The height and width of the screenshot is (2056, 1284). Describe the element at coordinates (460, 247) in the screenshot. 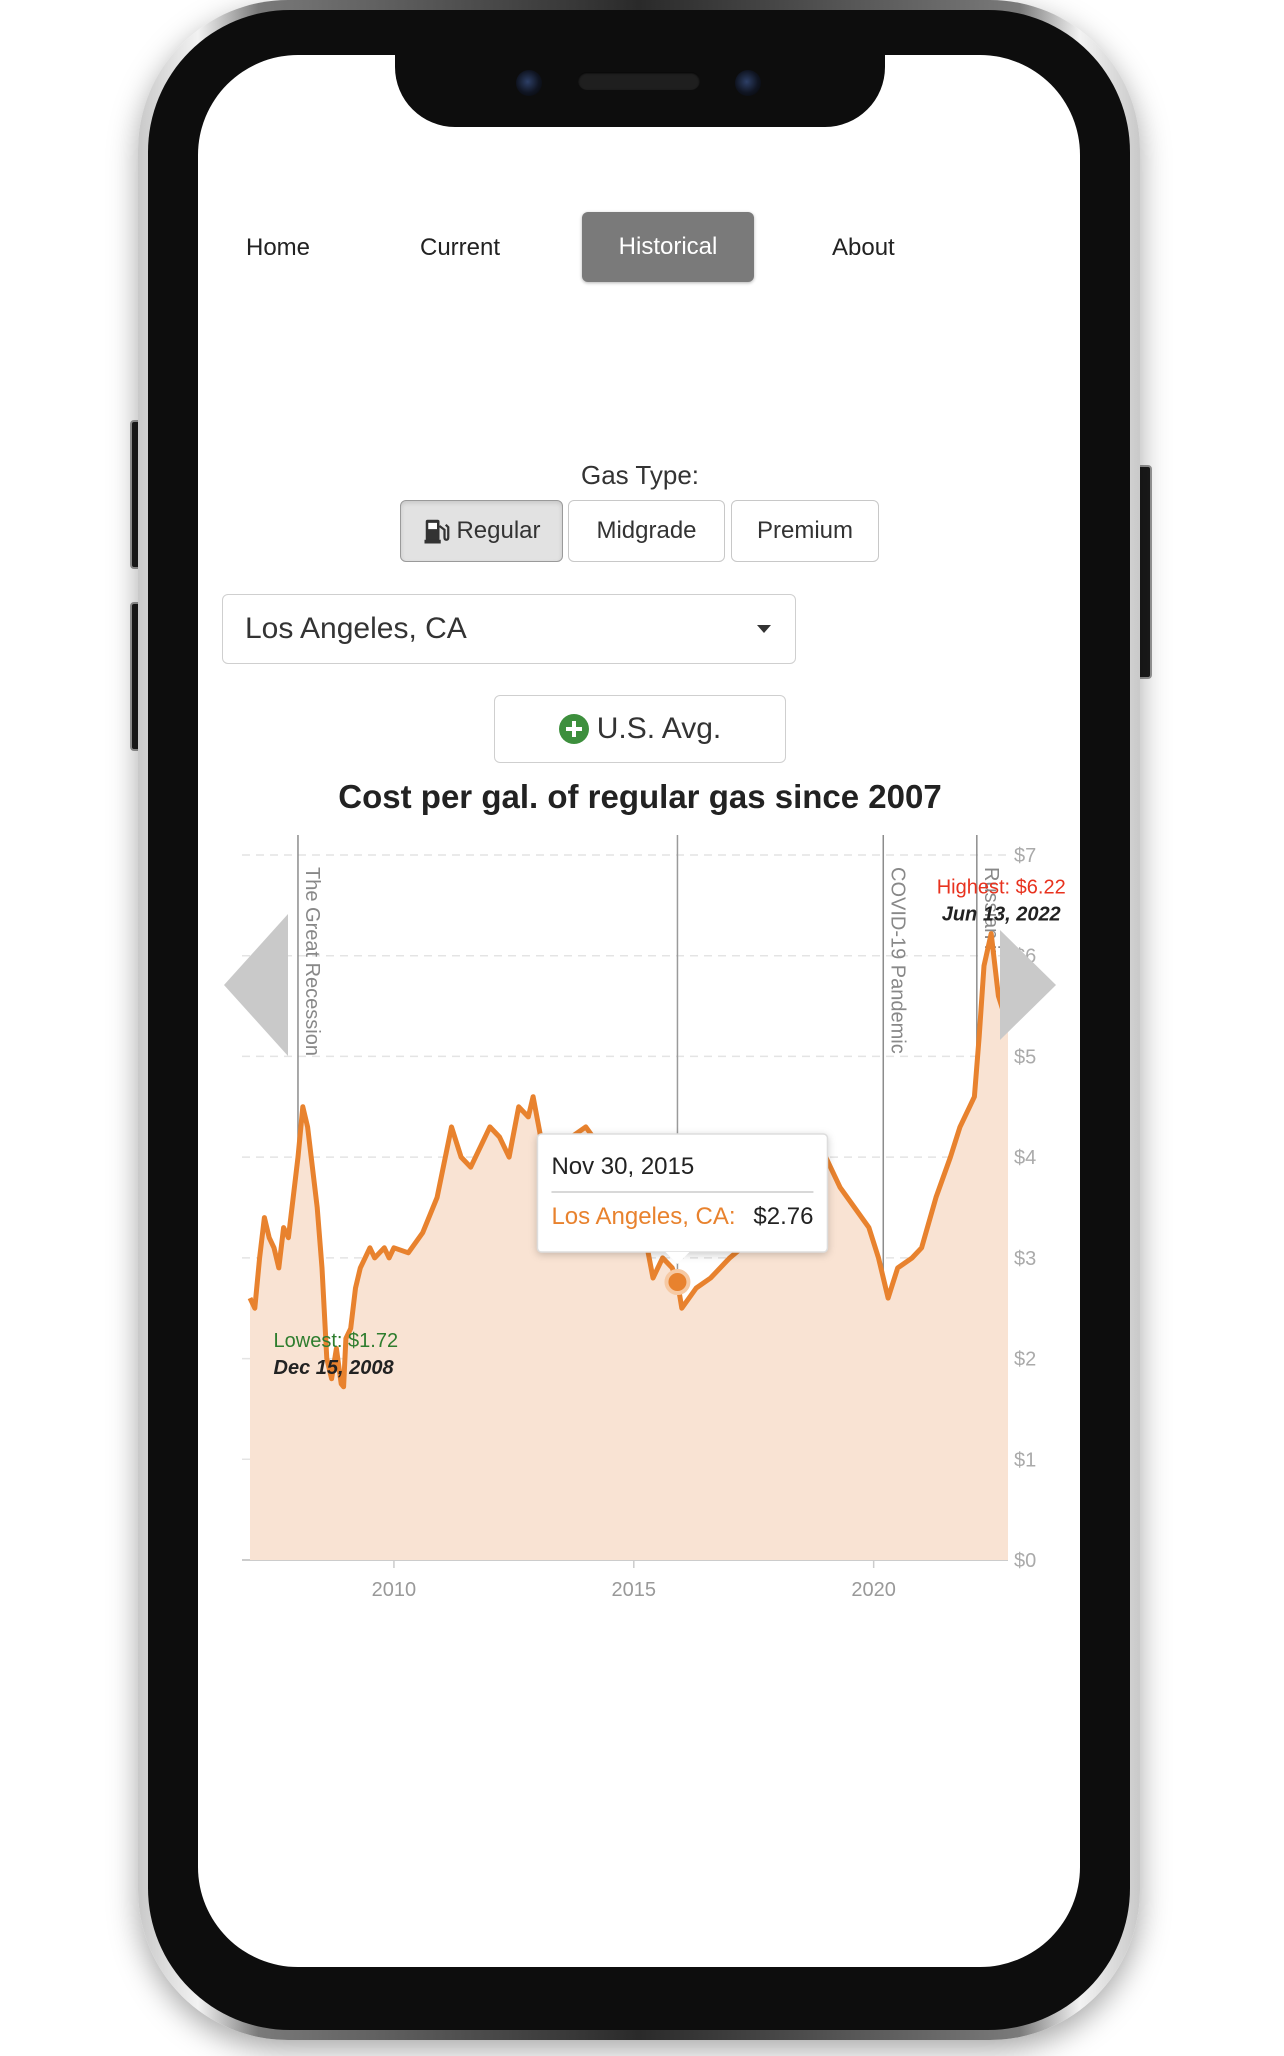

I see `nav-current: Current` at that location.